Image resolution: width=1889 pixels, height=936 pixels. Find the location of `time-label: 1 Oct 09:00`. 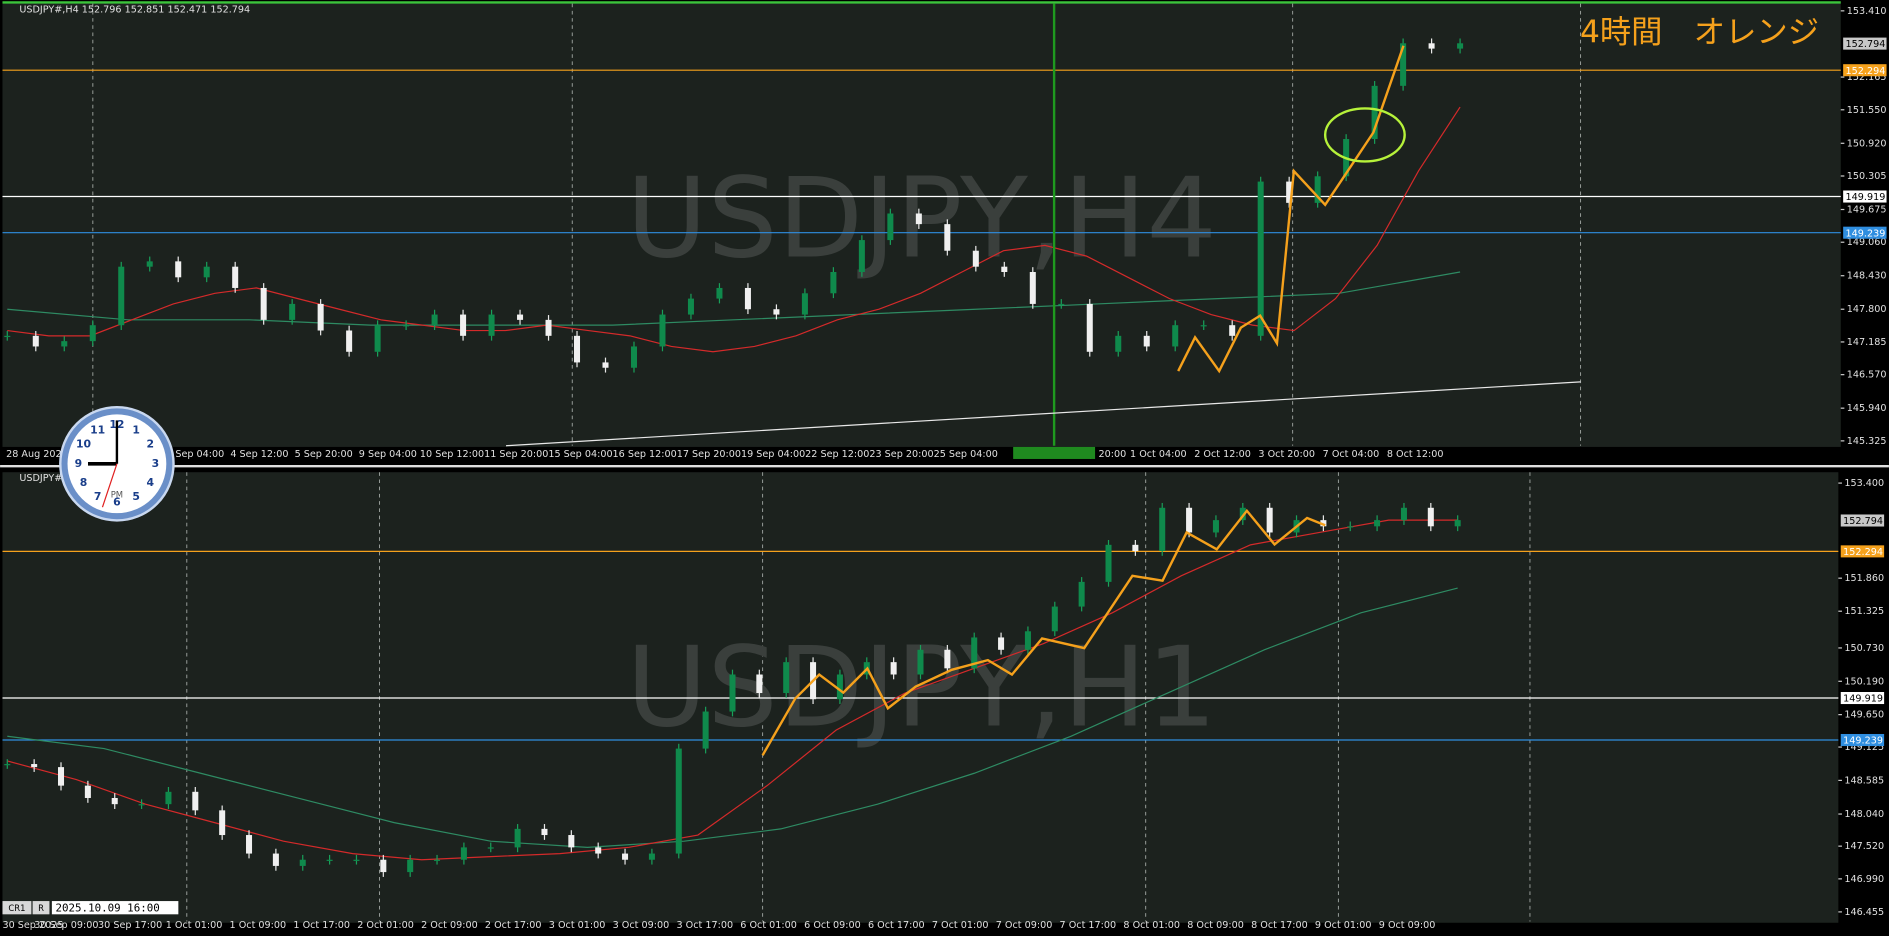

time-label: 1 Oct 09:00 is located at coordinates (258, 925).